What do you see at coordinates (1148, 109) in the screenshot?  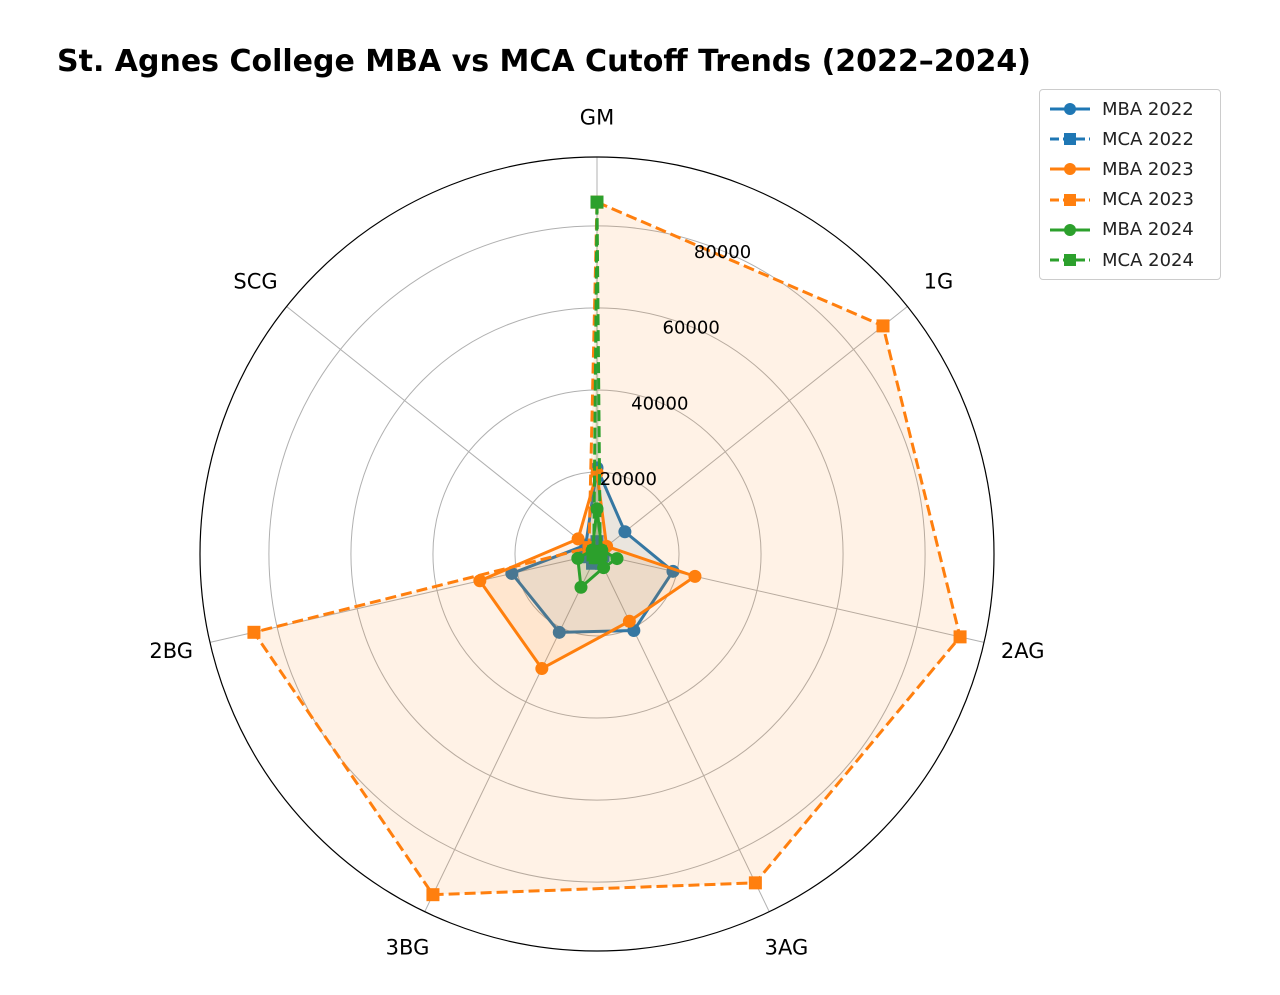 I see `legend-label: MBA 2022` at bounding box center [1148, 109].